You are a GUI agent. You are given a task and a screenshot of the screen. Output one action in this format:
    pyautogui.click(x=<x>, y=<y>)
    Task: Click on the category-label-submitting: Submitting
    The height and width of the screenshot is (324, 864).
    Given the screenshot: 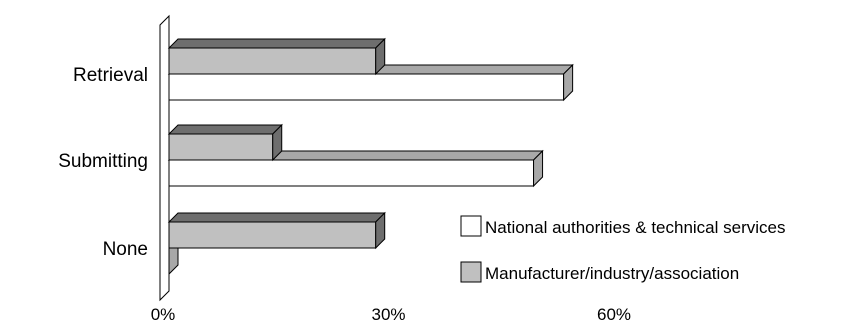 What is the action you would take?
    pyautogui.click(x=103, y=161)
    